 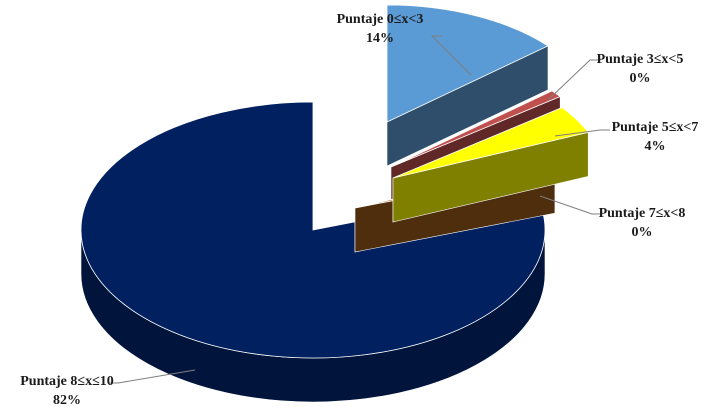 What do you see at coordinates (642, 232) in the screenshot?
I see `value-label-3: 0%` at bounding box center [642, 232].